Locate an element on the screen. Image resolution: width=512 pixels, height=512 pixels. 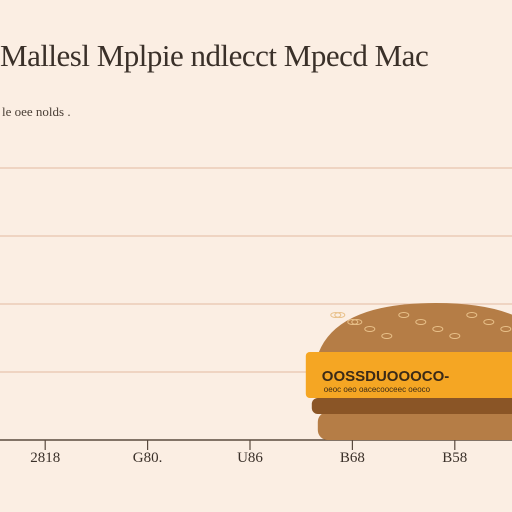
bar-label: OOSSDUOOOCO- is located at coordinates (386, 376).